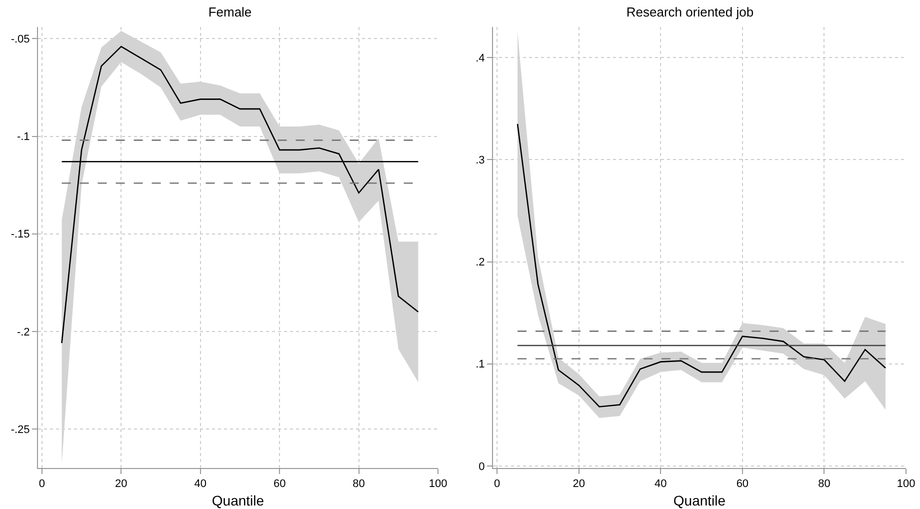  What do you see at coordinates (20, 234) in the screenshot?
I see `y-tick-label: -.15` at bounding box center [20, 234].